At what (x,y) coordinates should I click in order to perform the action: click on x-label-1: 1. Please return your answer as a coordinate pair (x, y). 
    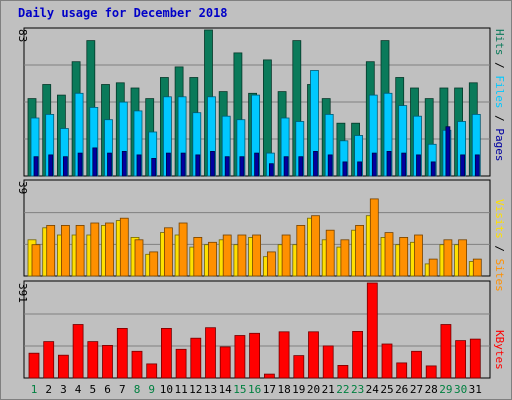
    Looking at the image, I should click on (34, 389).